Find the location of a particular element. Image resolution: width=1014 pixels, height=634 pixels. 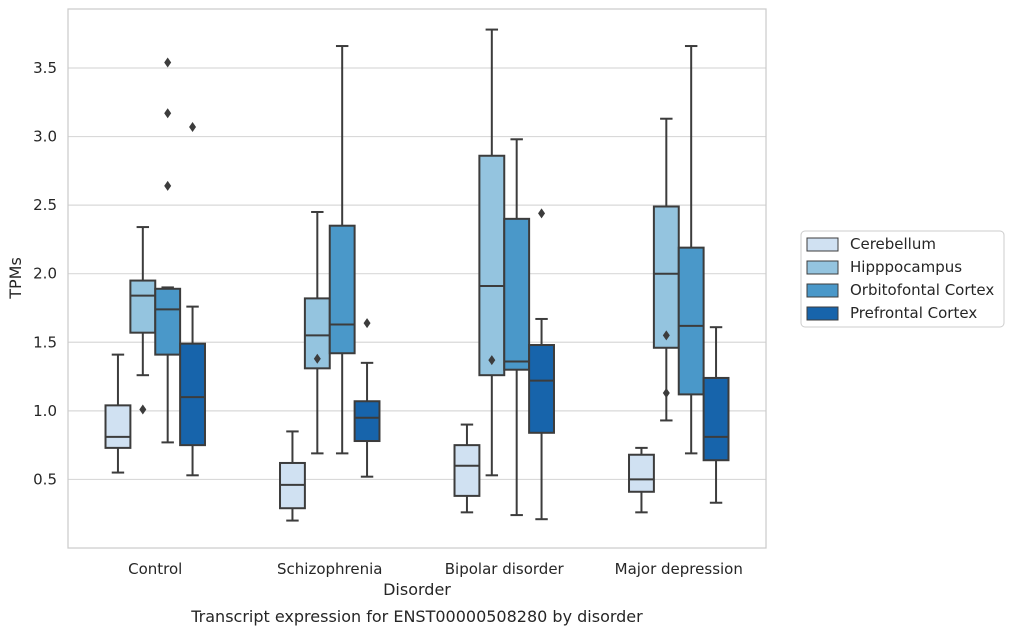

y-tick-label-4: 2.5 is located at coordinates (45, 205).